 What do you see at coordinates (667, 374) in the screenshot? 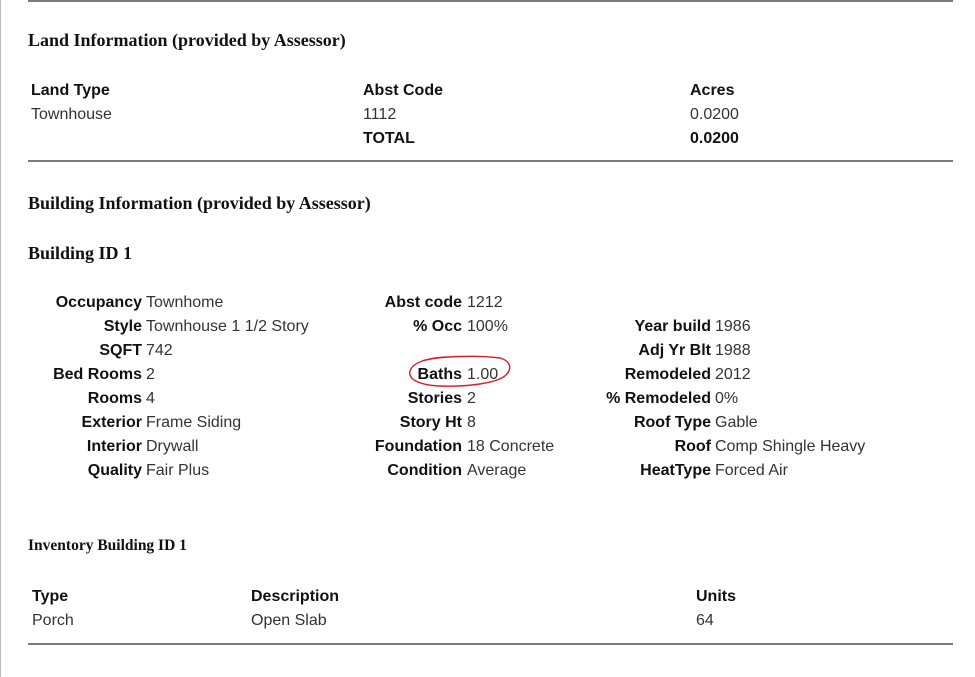
I see `remodeled-label: Remodeled` at bounding box center [667, 374].